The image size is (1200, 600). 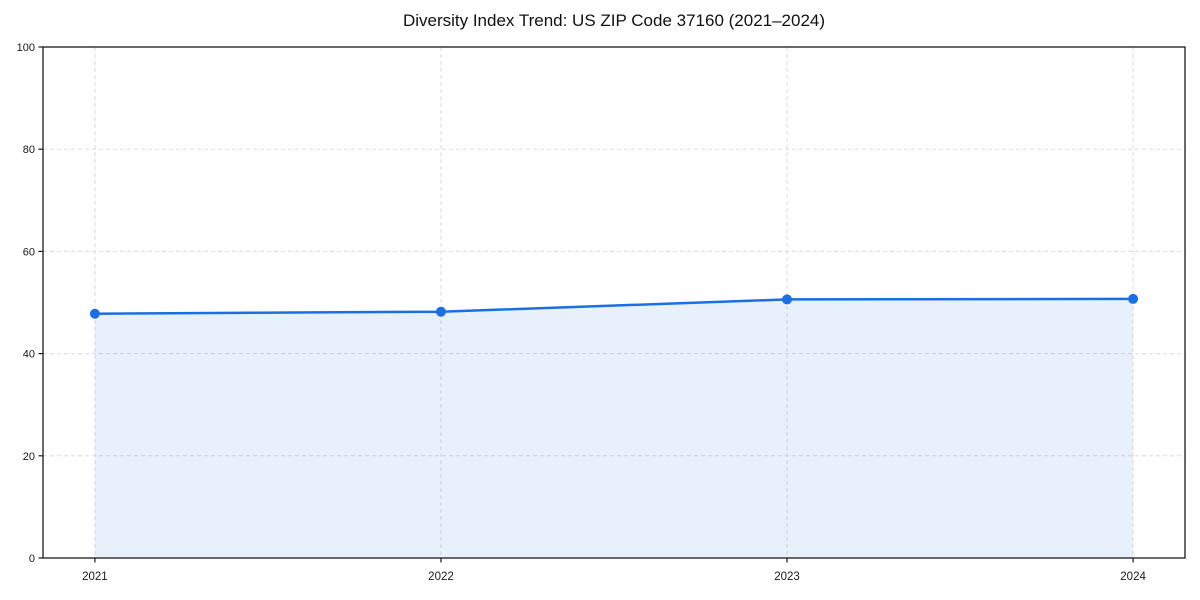 What do you see at coordinates (29, 252) in the screenshot?
I see `y-tick-label-60: 60` at bounding box center [29, 252].